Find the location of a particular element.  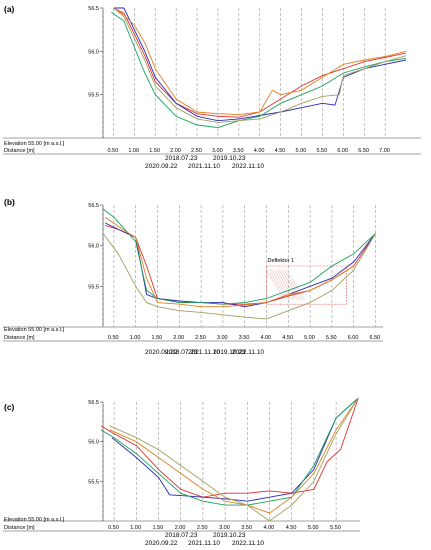

deflector-box is located at coordinates (306, 285).